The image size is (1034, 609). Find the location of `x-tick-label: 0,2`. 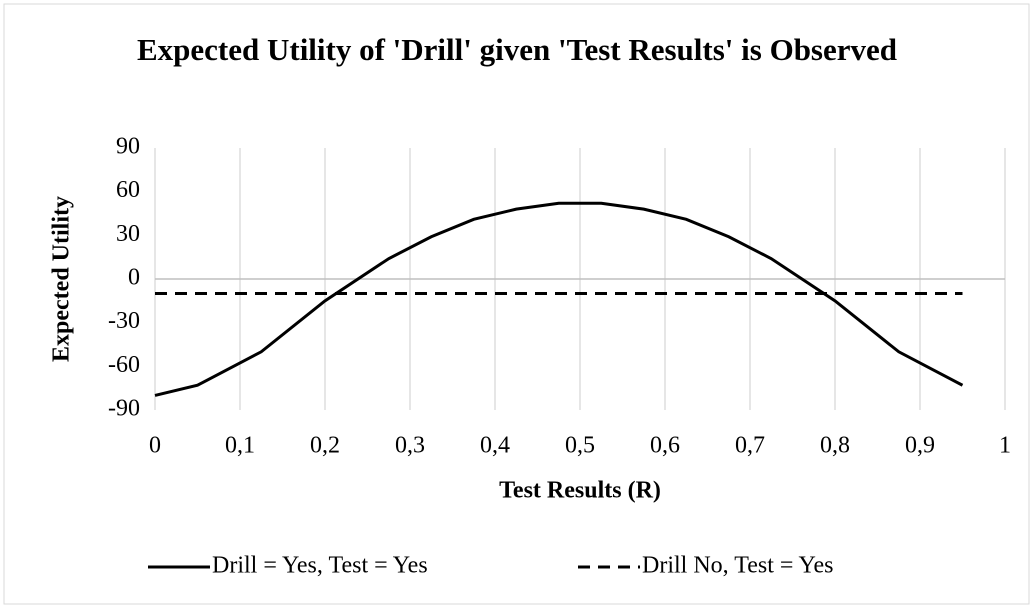

x-tick-label: 0,2 is located at coordinates (325, 446).